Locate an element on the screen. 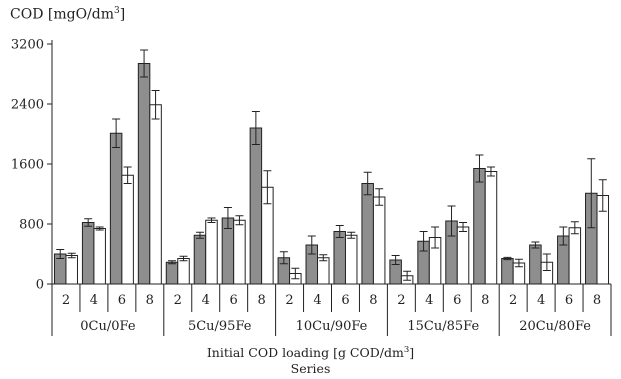  x-axis-subtitle: Series is located at coordinates (310, 368).